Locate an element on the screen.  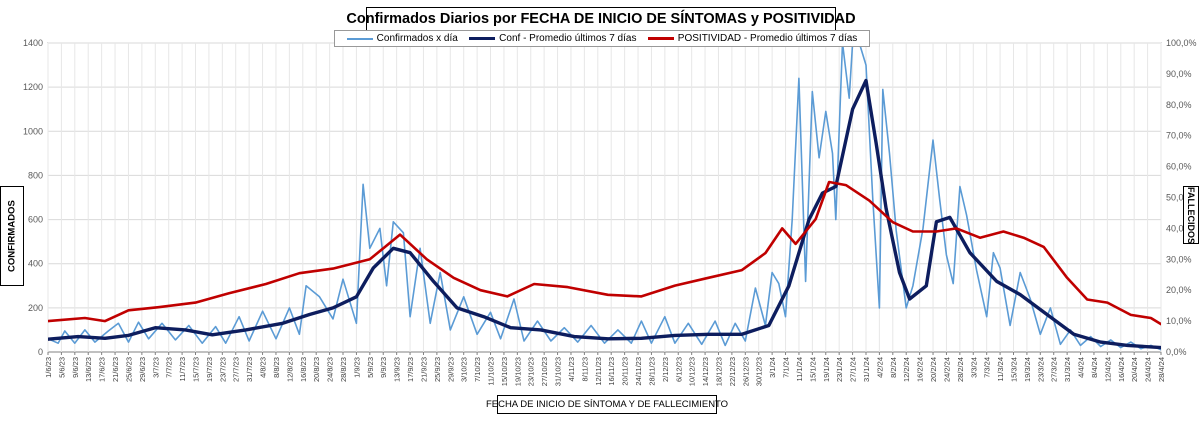
x-tick-label: 17/9/23 is located at coordinates (410, 369).